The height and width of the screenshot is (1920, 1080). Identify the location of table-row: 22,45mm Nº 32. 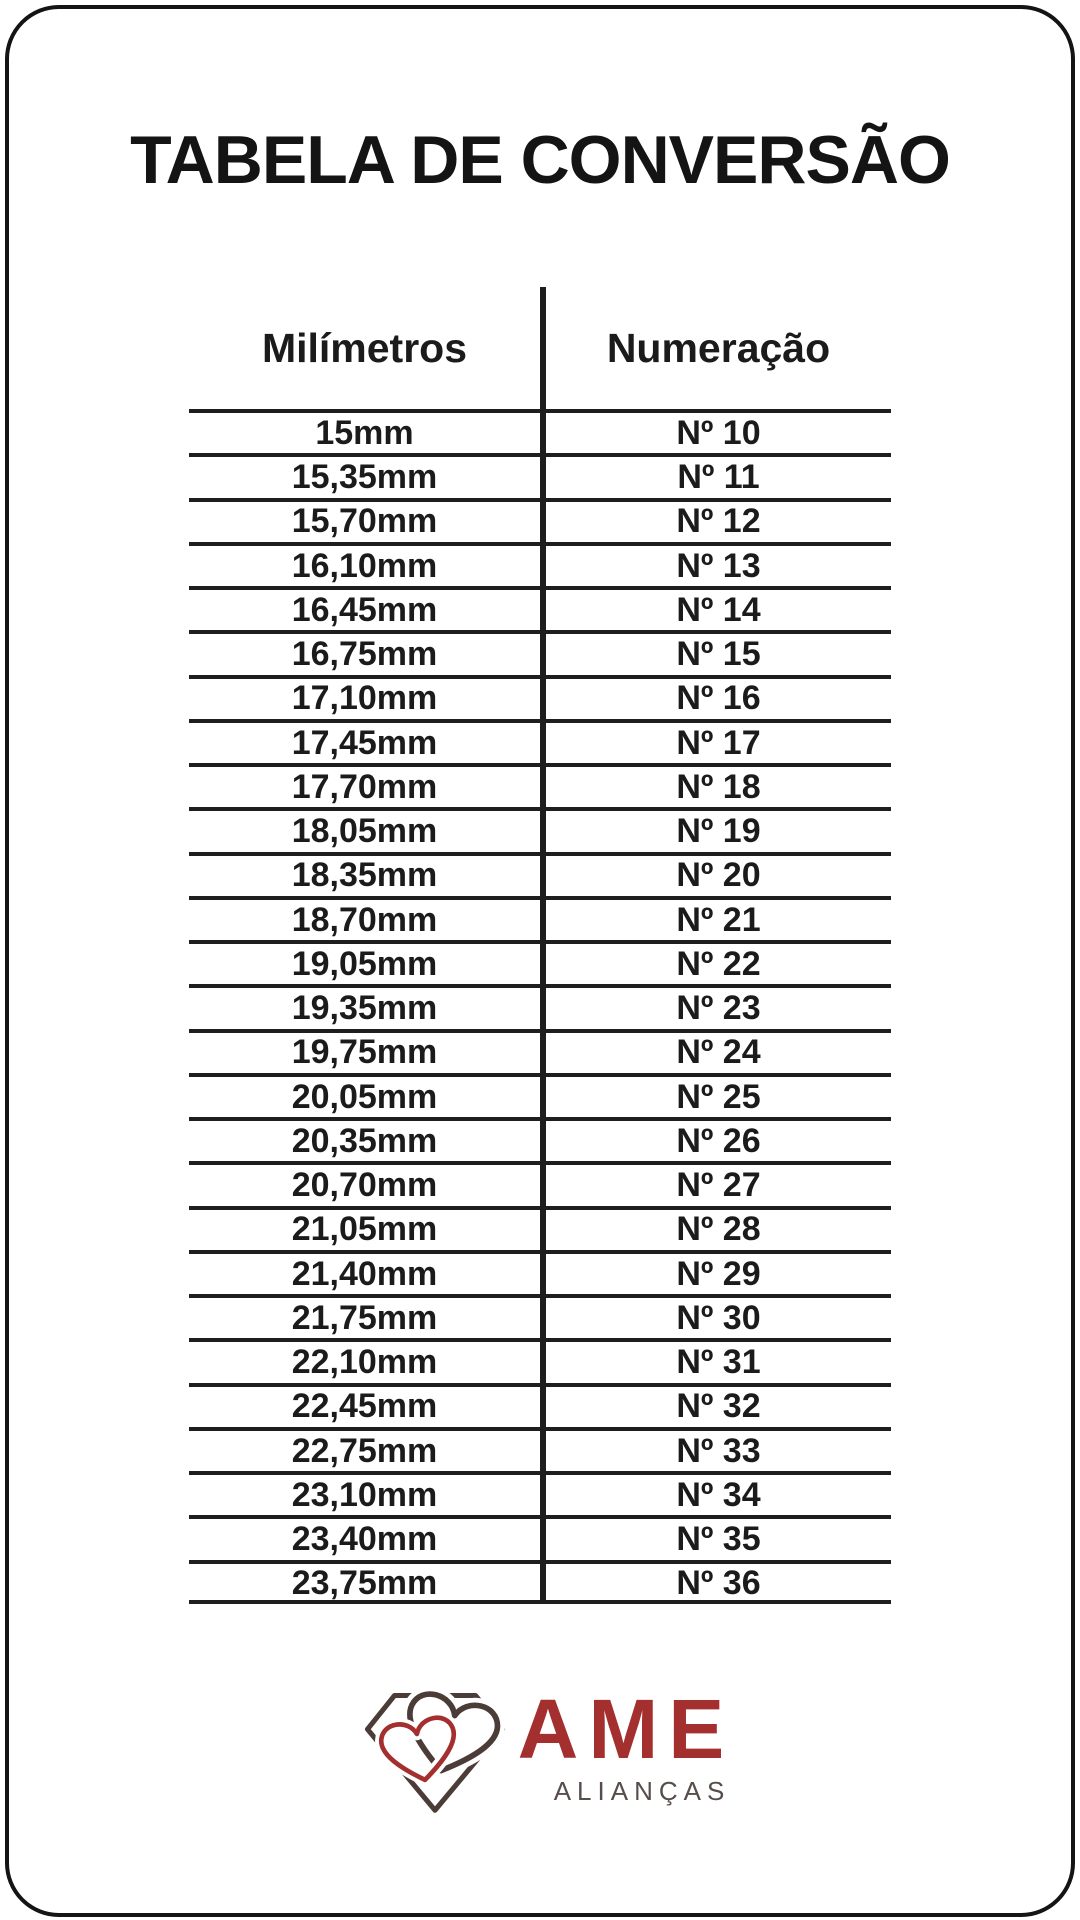
(540, 1404).